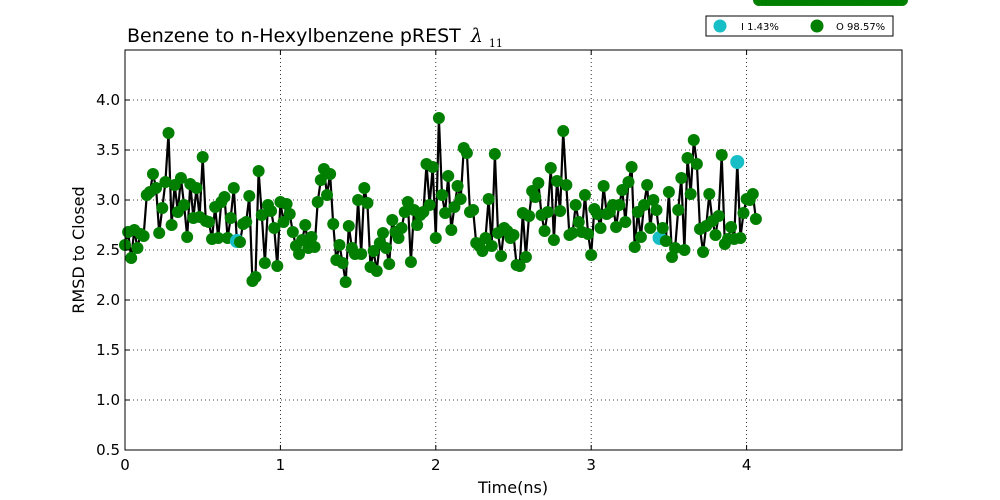 This screenshot has width=1000, height=500. I want to click on data-point-i, so click(737, 162).